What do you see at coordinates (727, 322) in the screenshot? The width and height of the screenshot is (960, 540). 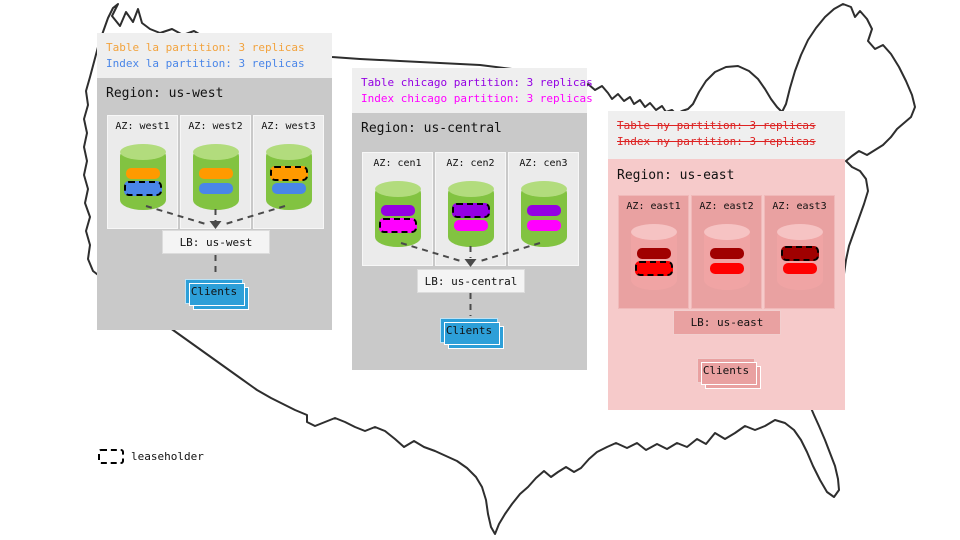 I see `load-balancer-us-east: LB: us-east` at bounding box center [727, 322].